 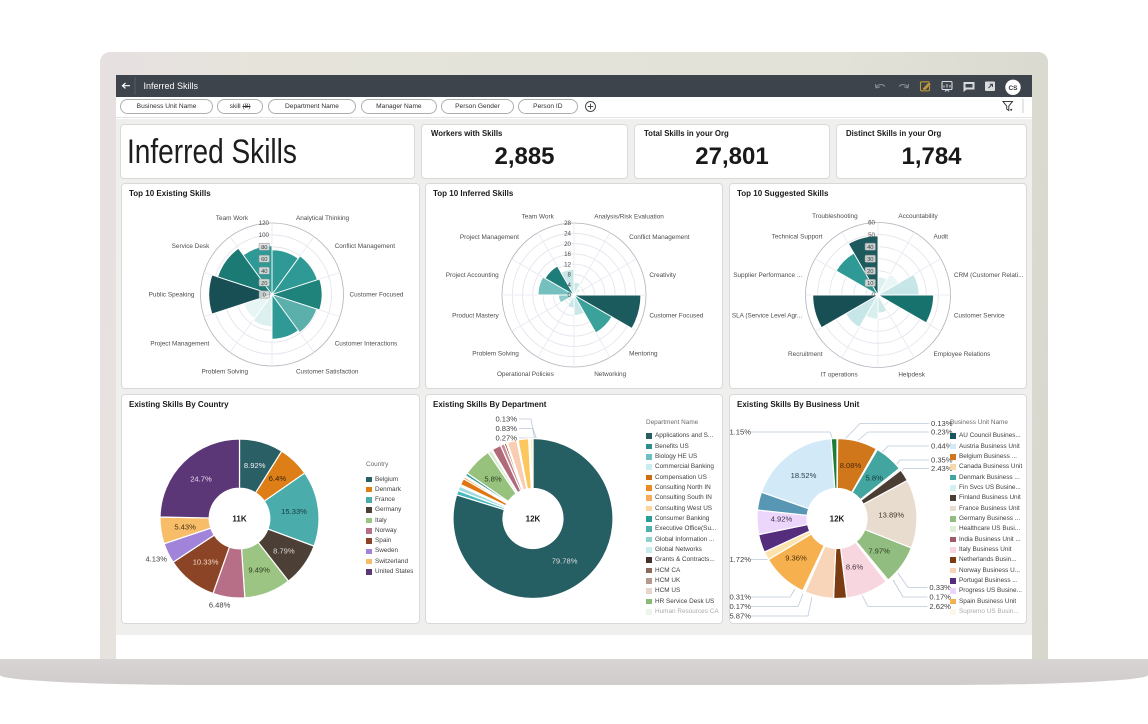 I want to click on svg-text: 28, so click(x=567, y=223).